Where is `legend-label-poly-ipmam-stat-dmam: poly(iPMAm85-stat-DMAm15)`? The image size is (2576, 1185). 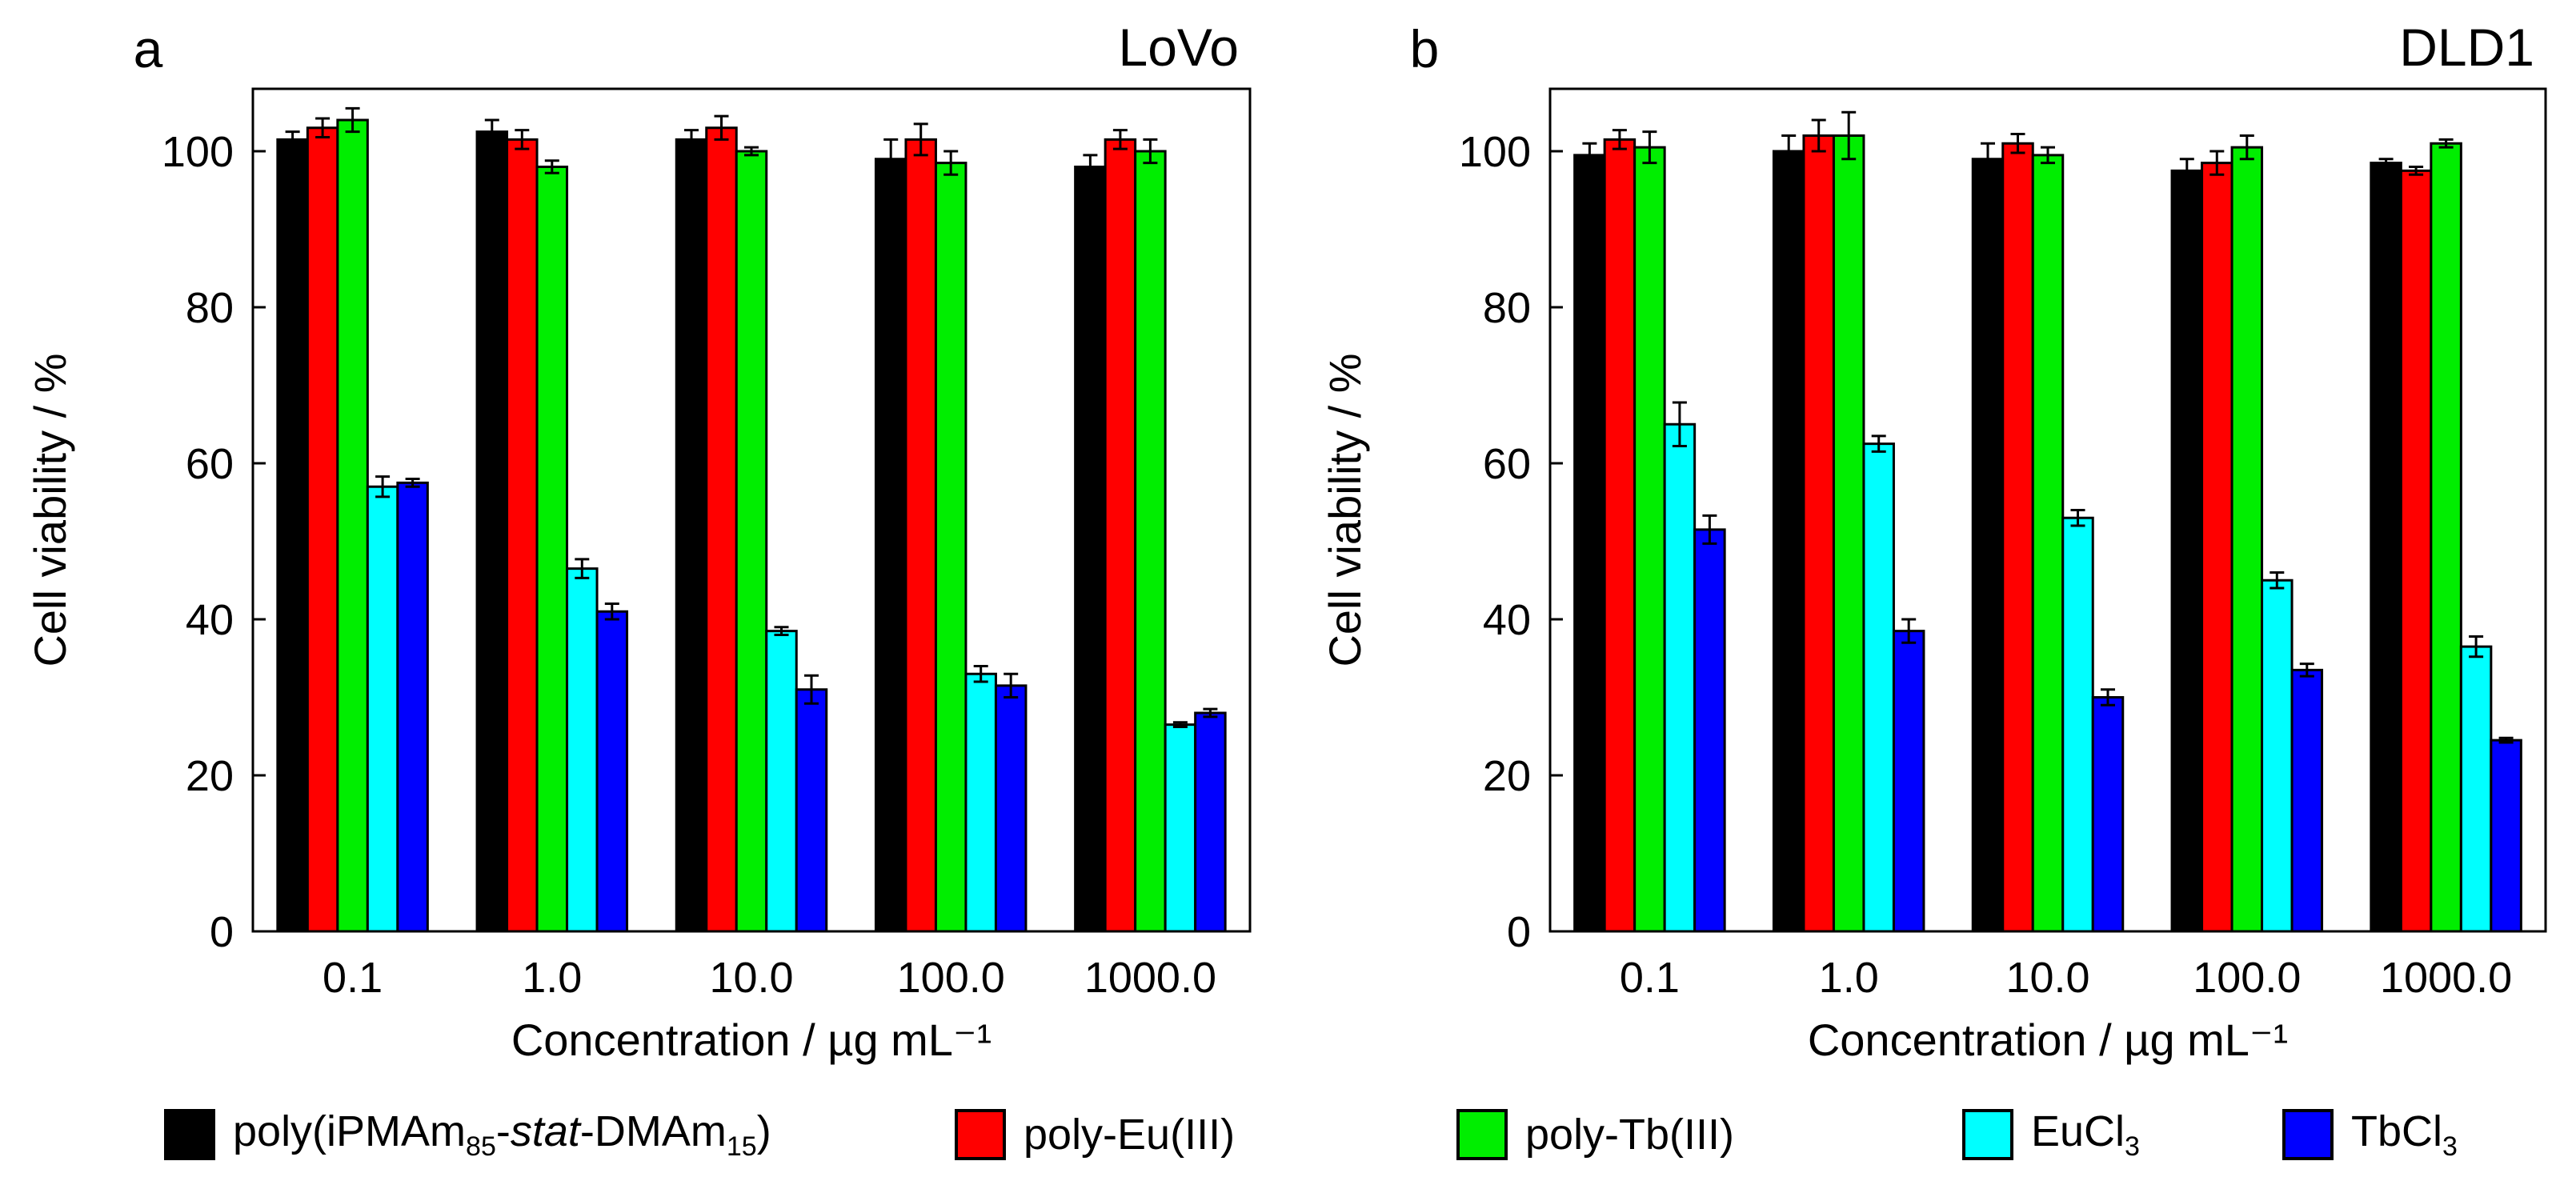 legend-label-poly-ipmam-stat-dmam: poly(iPMAm85-stat-DMAm15) is located at coordinates (502, 1134).